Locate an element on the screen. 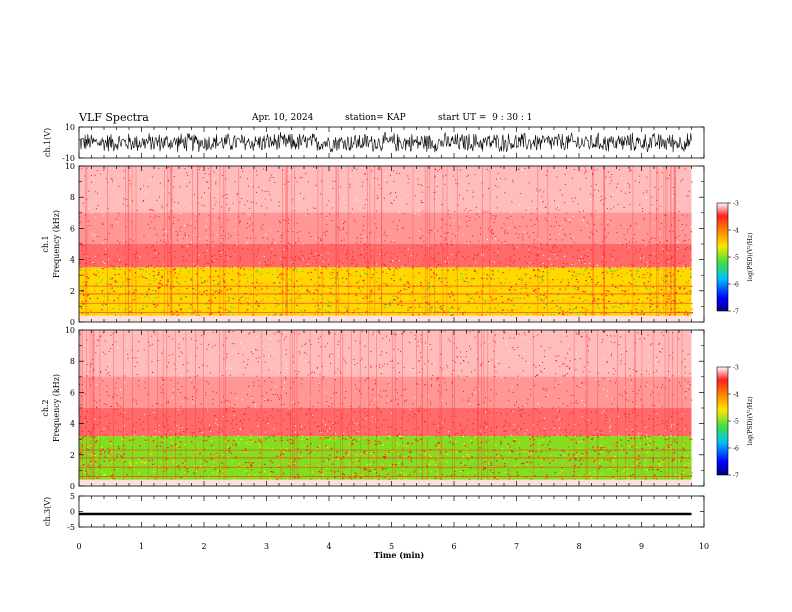 This screenshot has height=612, width=792. y-tick-label: 6 is located at coordinates (72, 228).